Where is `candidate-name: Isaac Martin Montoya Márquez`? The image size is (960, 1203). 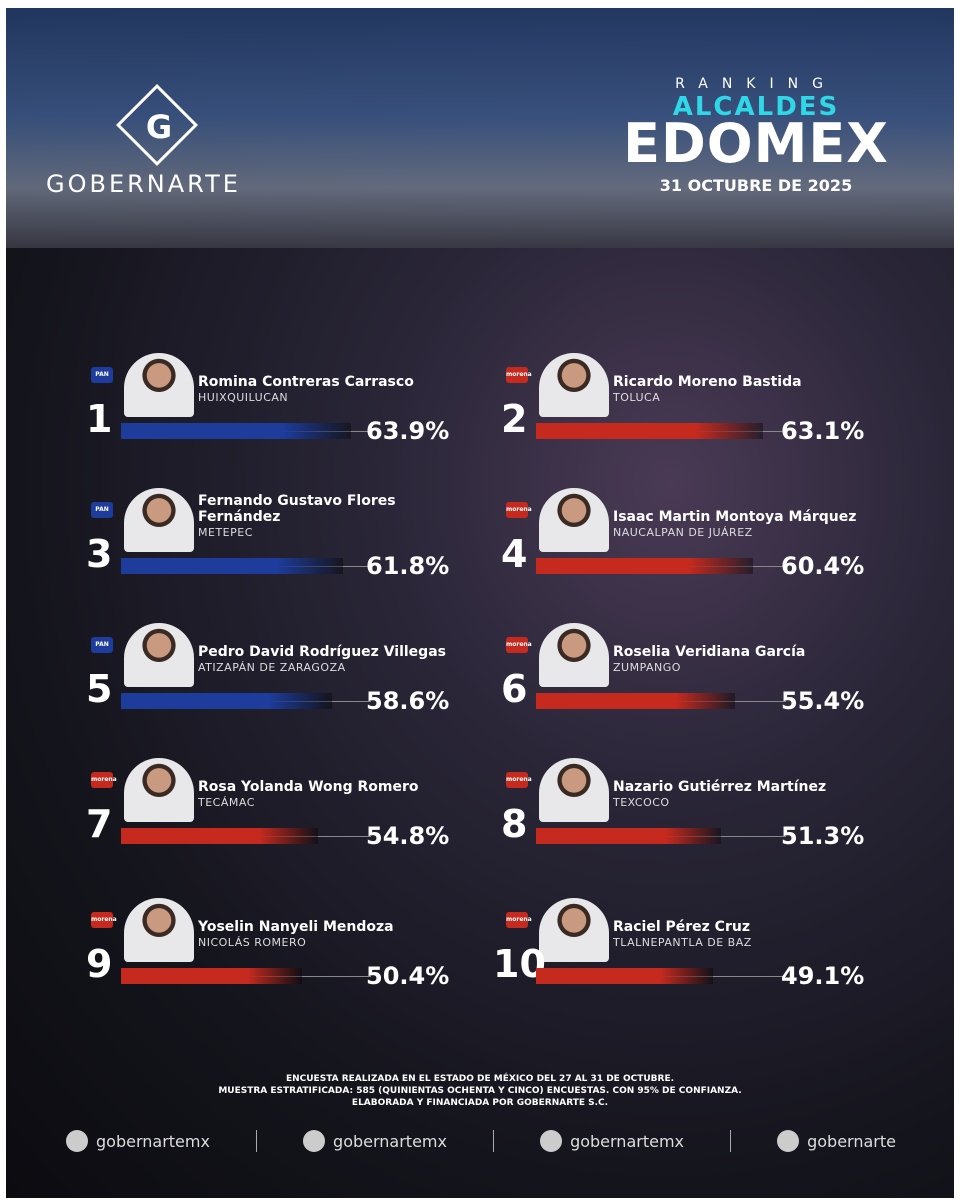
candidate-name: Isaac Martin Montoya Márquez is located at coordinates (735, 517).